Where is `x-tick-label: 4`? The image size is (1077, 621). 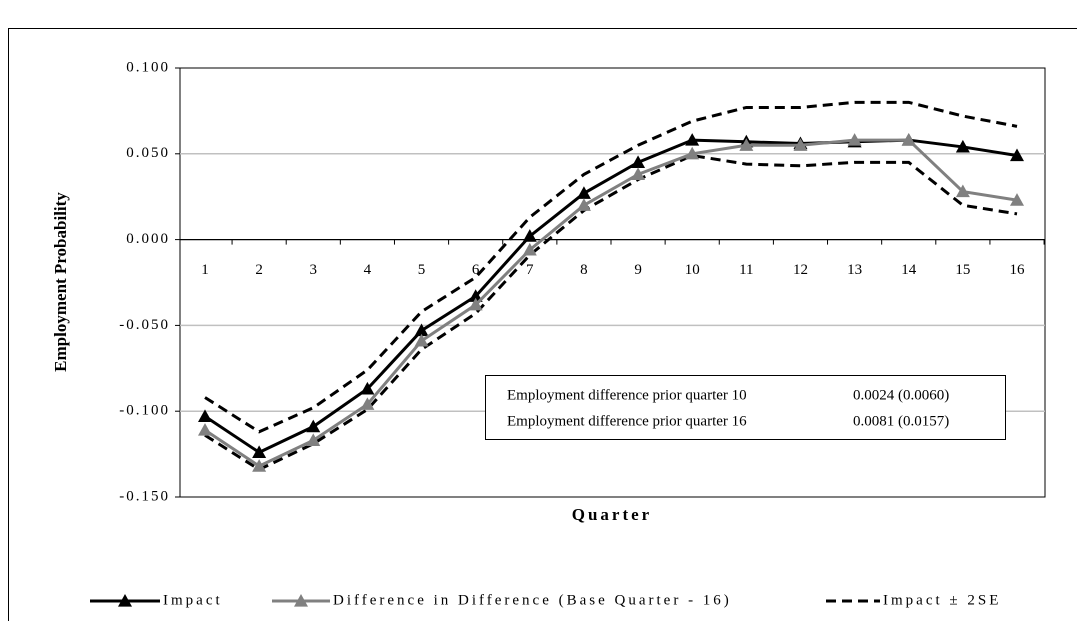 x-tick-label: 4 is located at coordinates (368, 270).